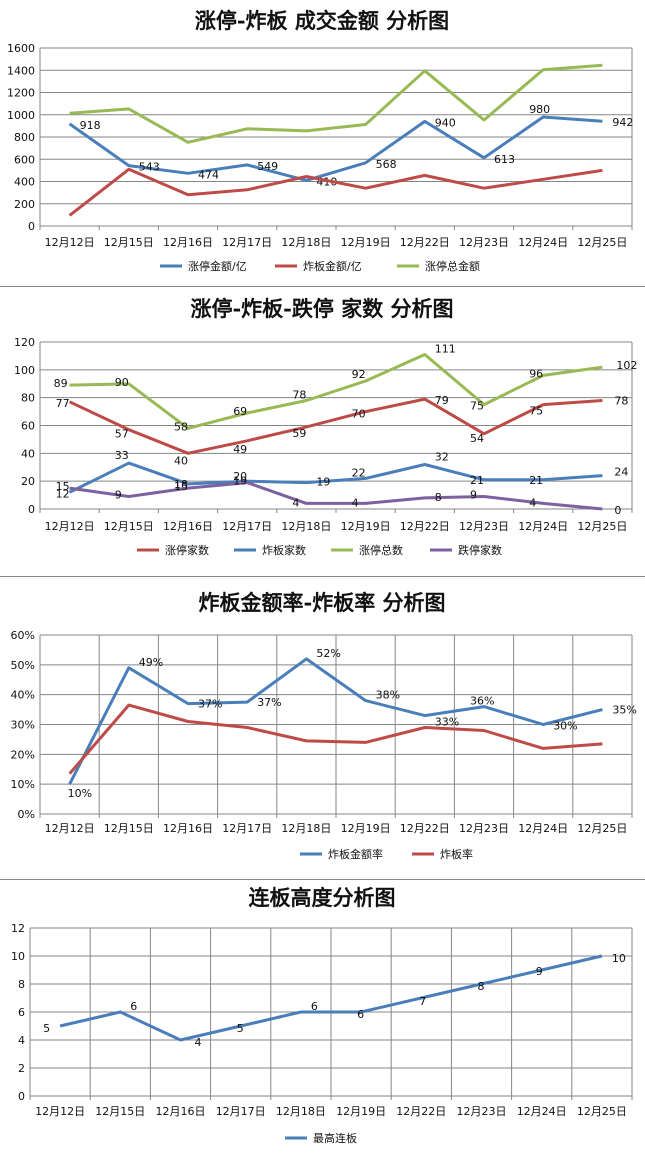  Describe the element at coordinates (24, 137) in the screenshot. I see `y-tick-label: 800` at that location.